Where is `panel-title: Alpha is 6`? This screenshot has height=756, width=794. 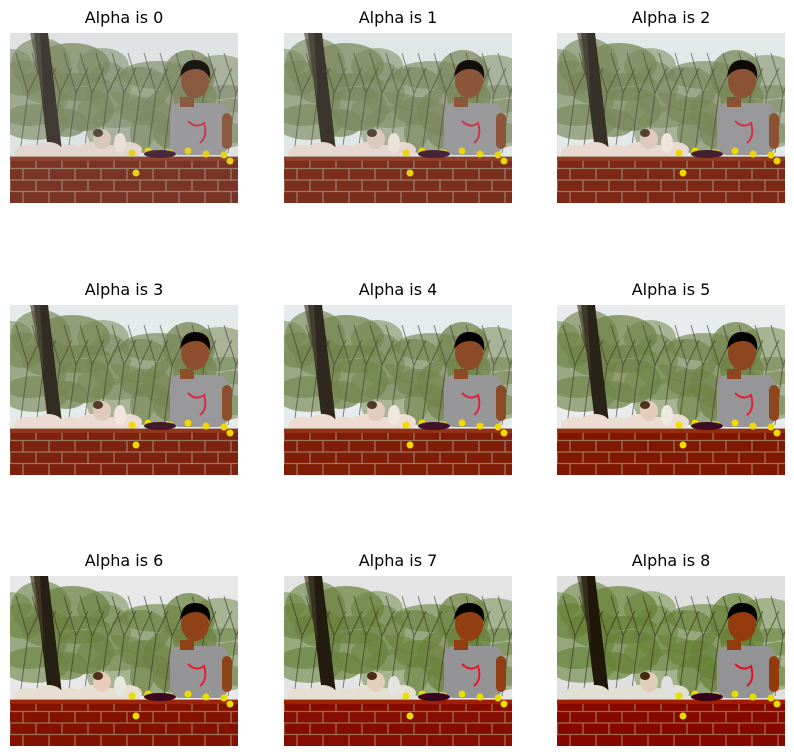 panel-title: Alpha is 6 is located at coordinates (124, 560).